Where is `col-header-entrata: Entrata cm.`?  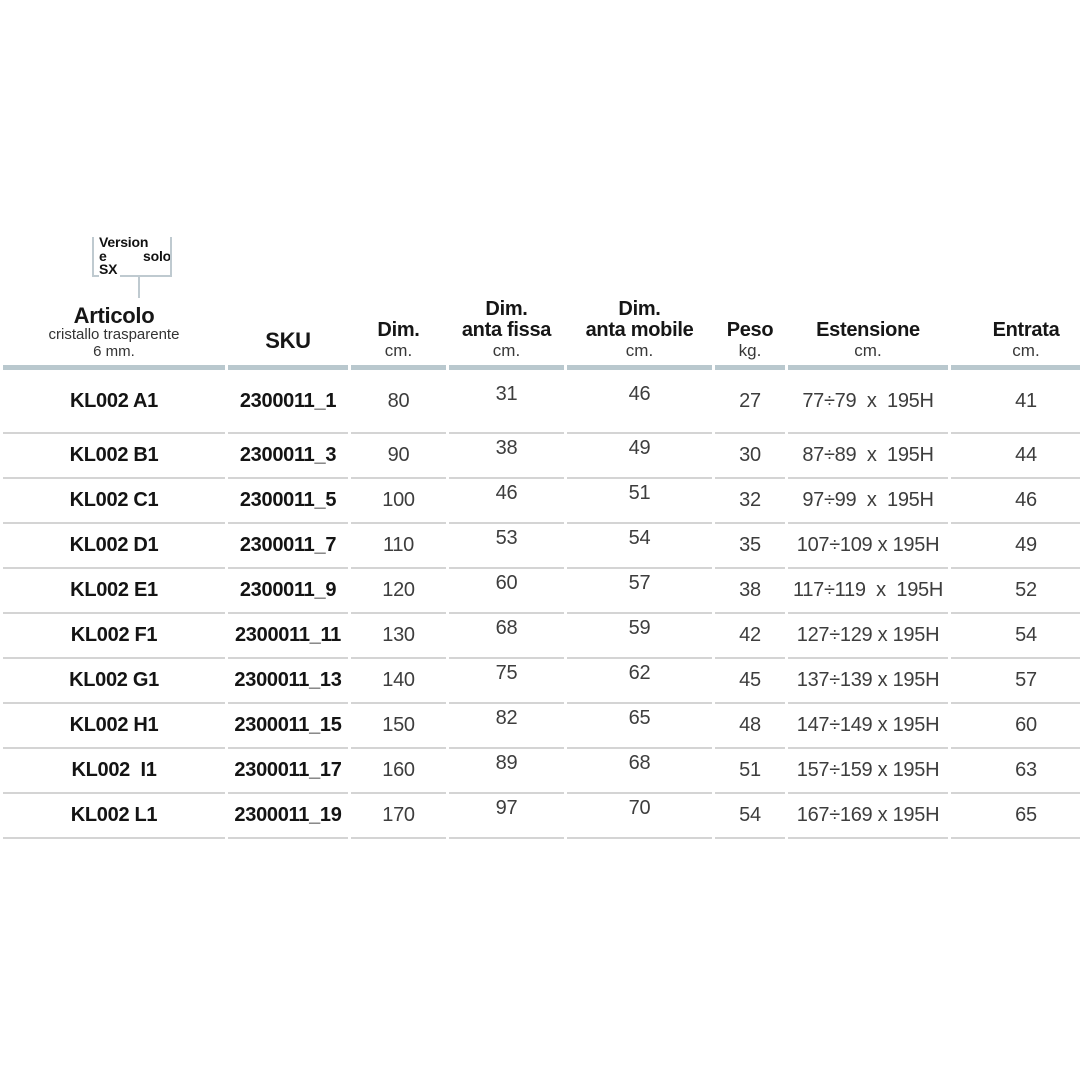 col-header-entrata: Entrata cm. is located at coordinates (1015, 331).